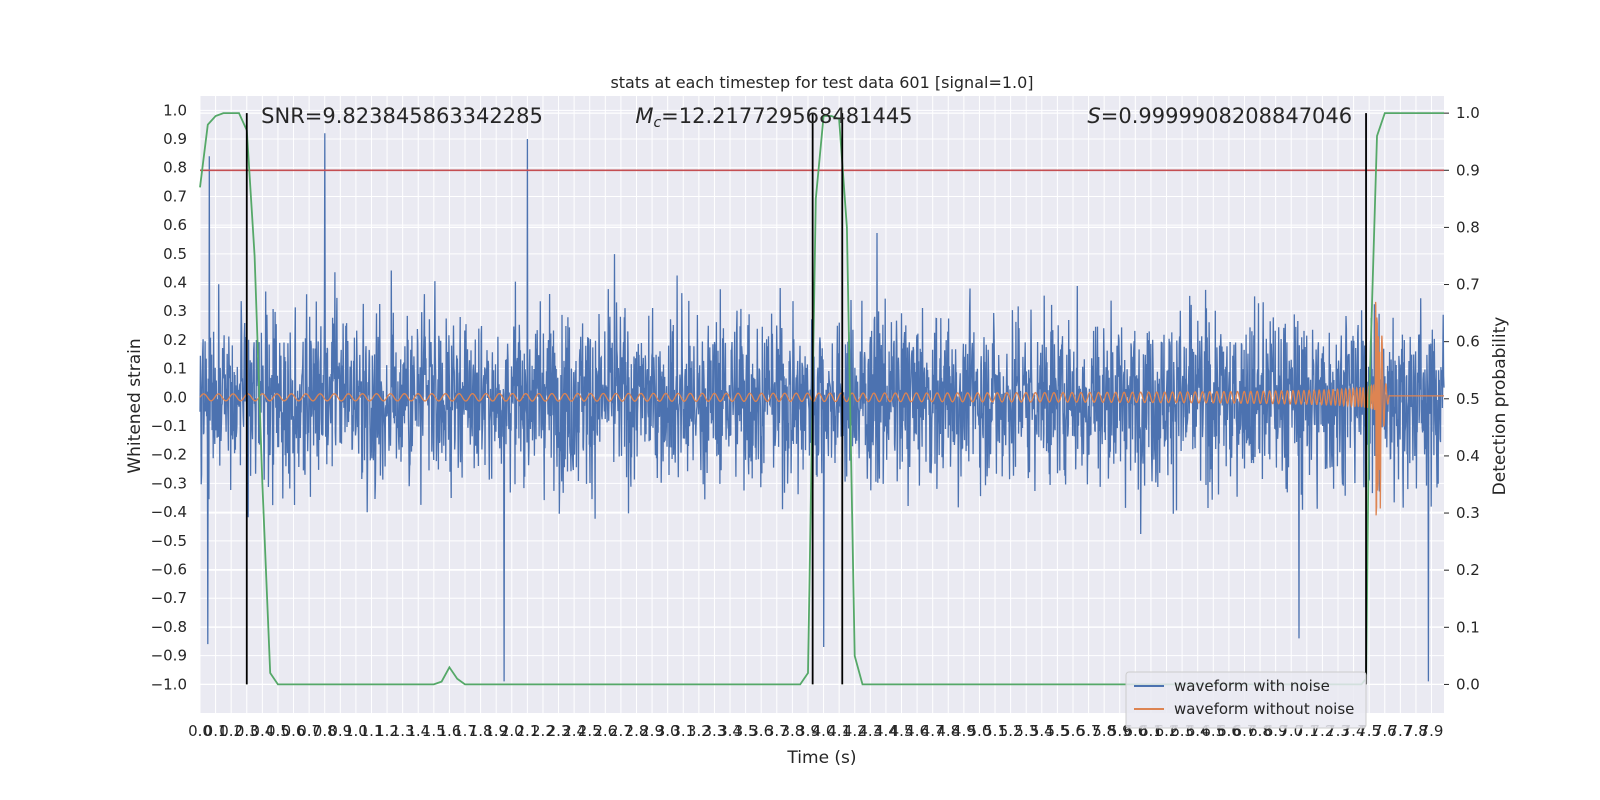  I want to click on y2-tick-label: 0.2, so click(1468, 570).